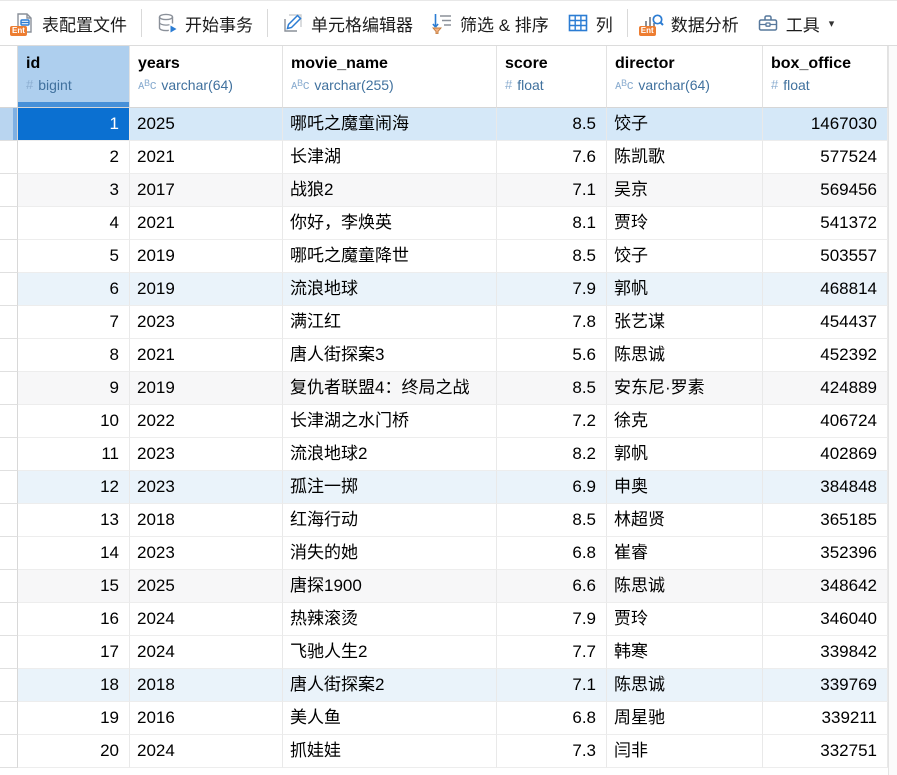  Describe the element at coordinates (552, 619) in the screenshot. I see `cell-score: 7.9` at that location.